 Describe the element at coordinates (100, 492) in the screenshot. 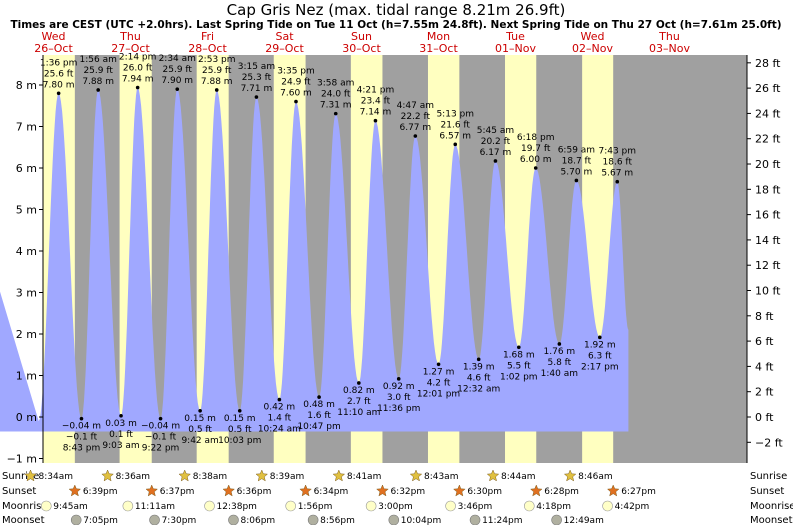

I see `sunset-time: 6:39pm` at that location.